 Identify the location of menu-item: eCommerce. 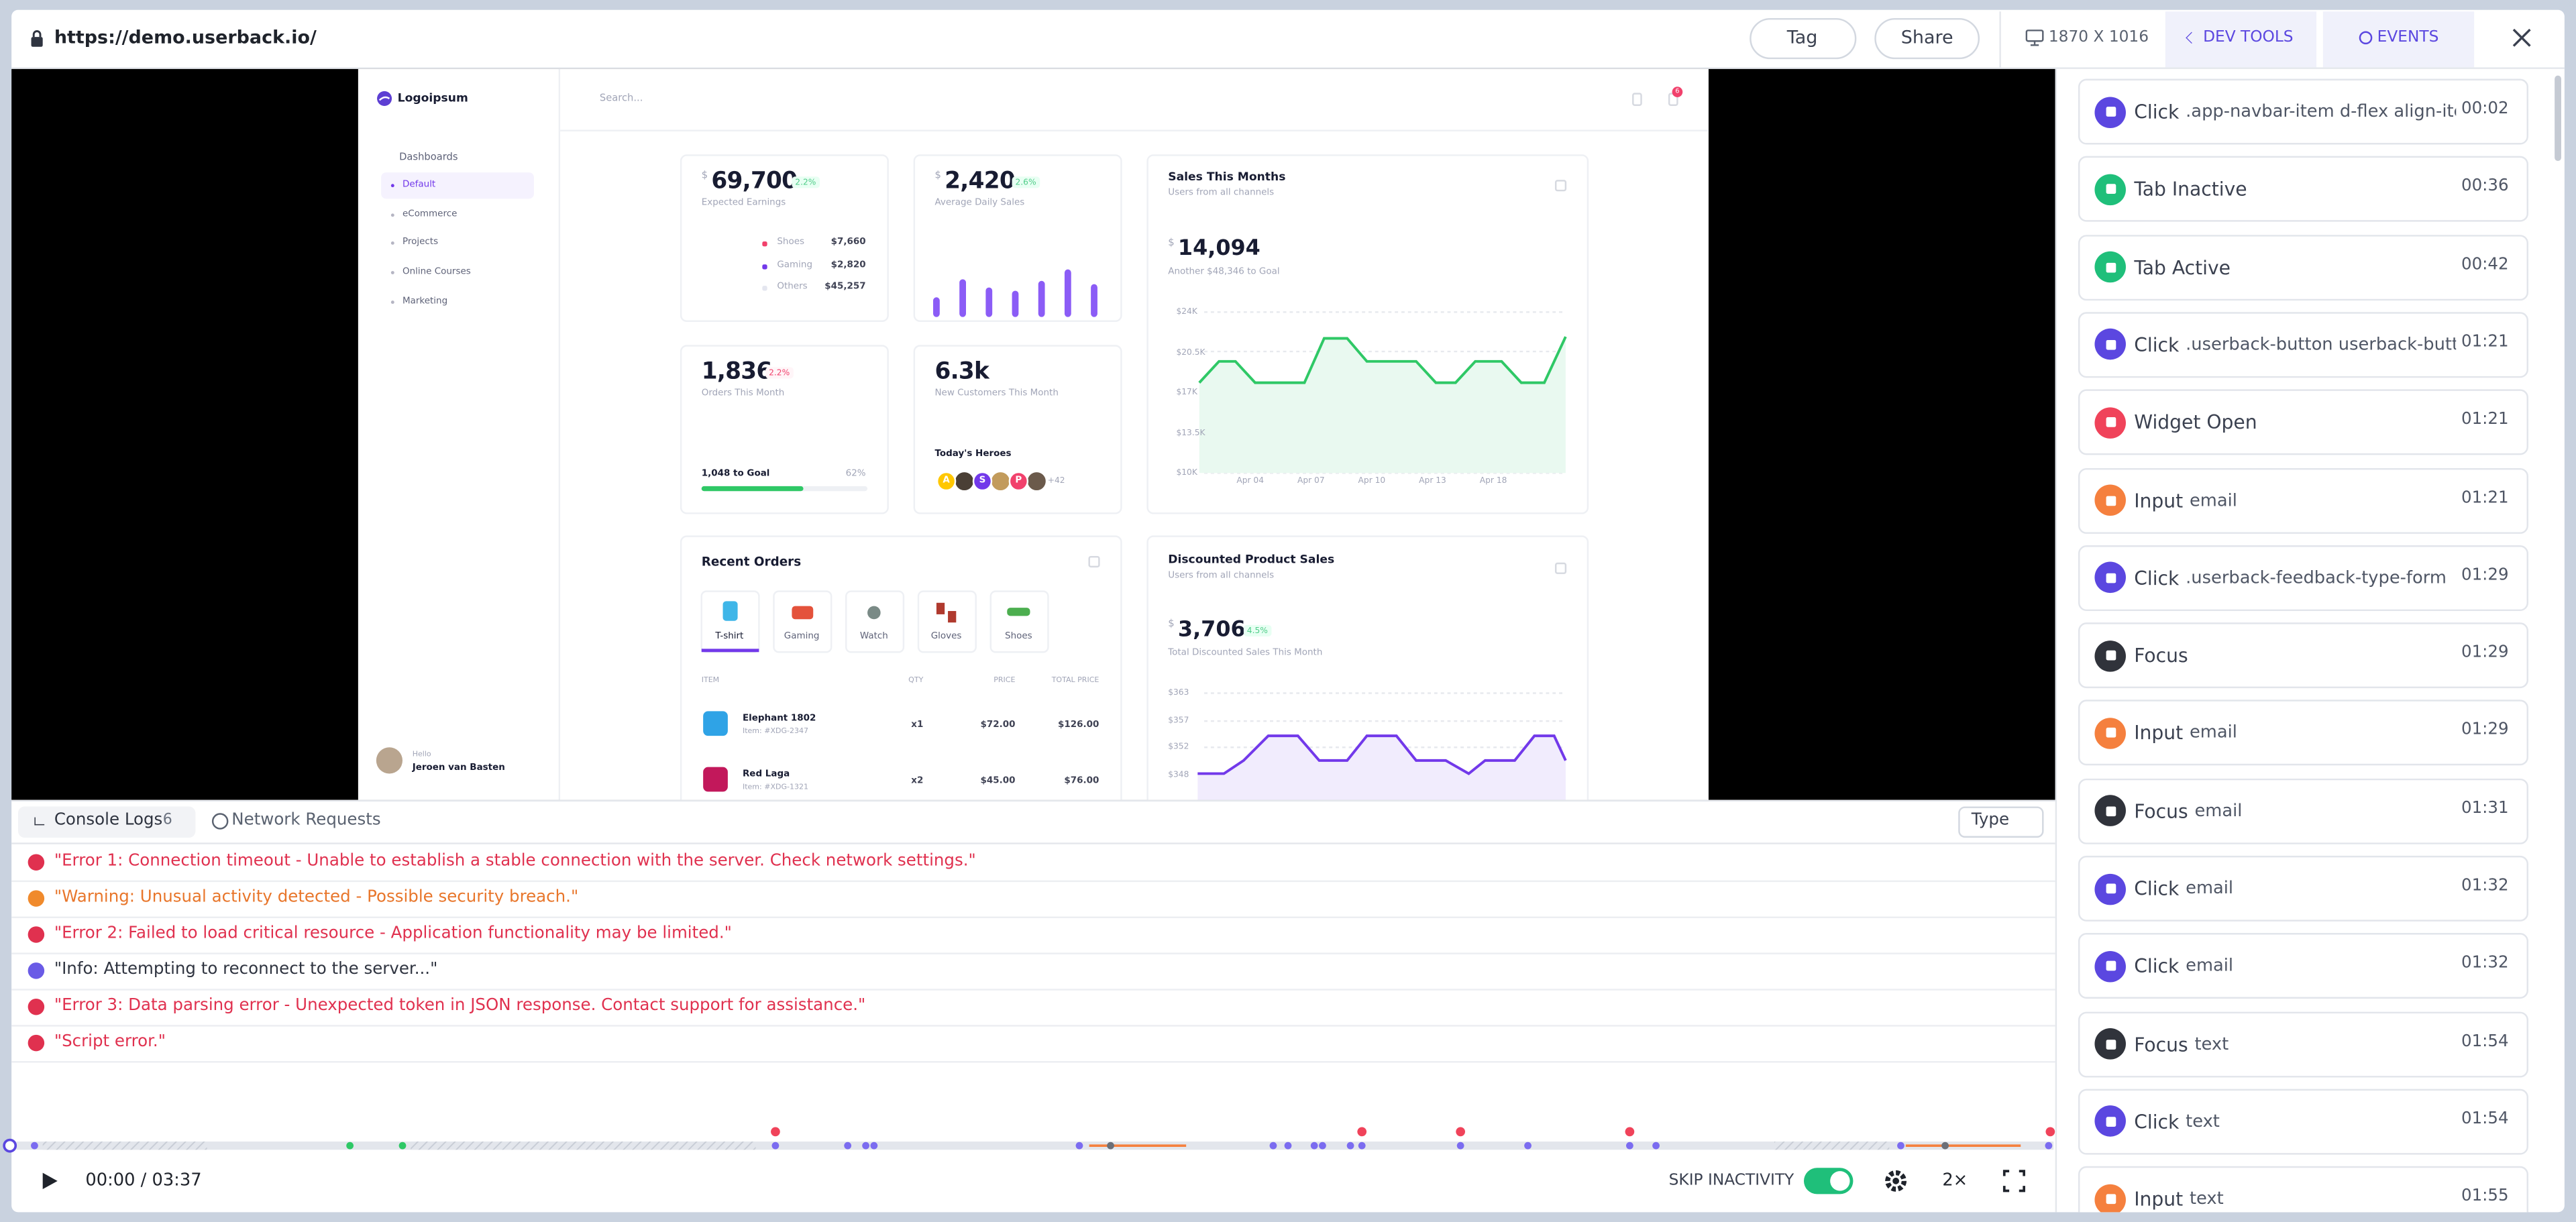
(430, 215).